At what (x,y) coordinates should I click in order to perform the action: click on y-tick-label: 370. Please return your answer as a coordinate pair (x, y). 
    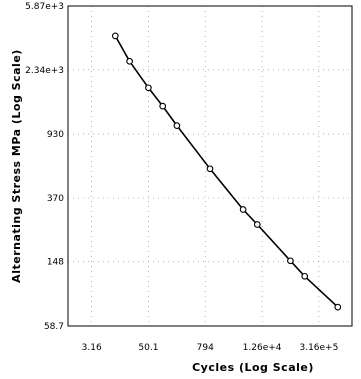
    Looking at the image, I should click on (55, 199).